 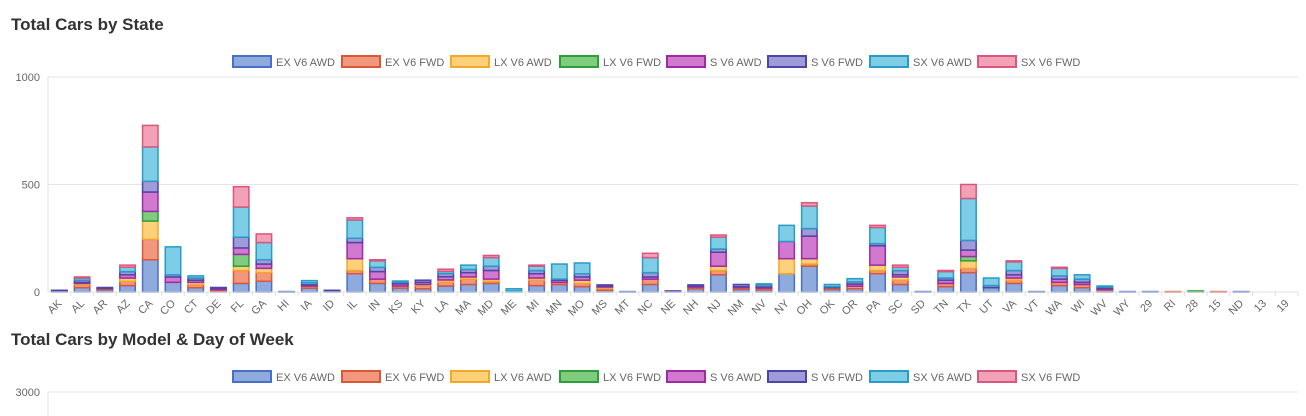 I want to click on state-legend-label-2: LX V6 AWD, so click(x=523, y=63).